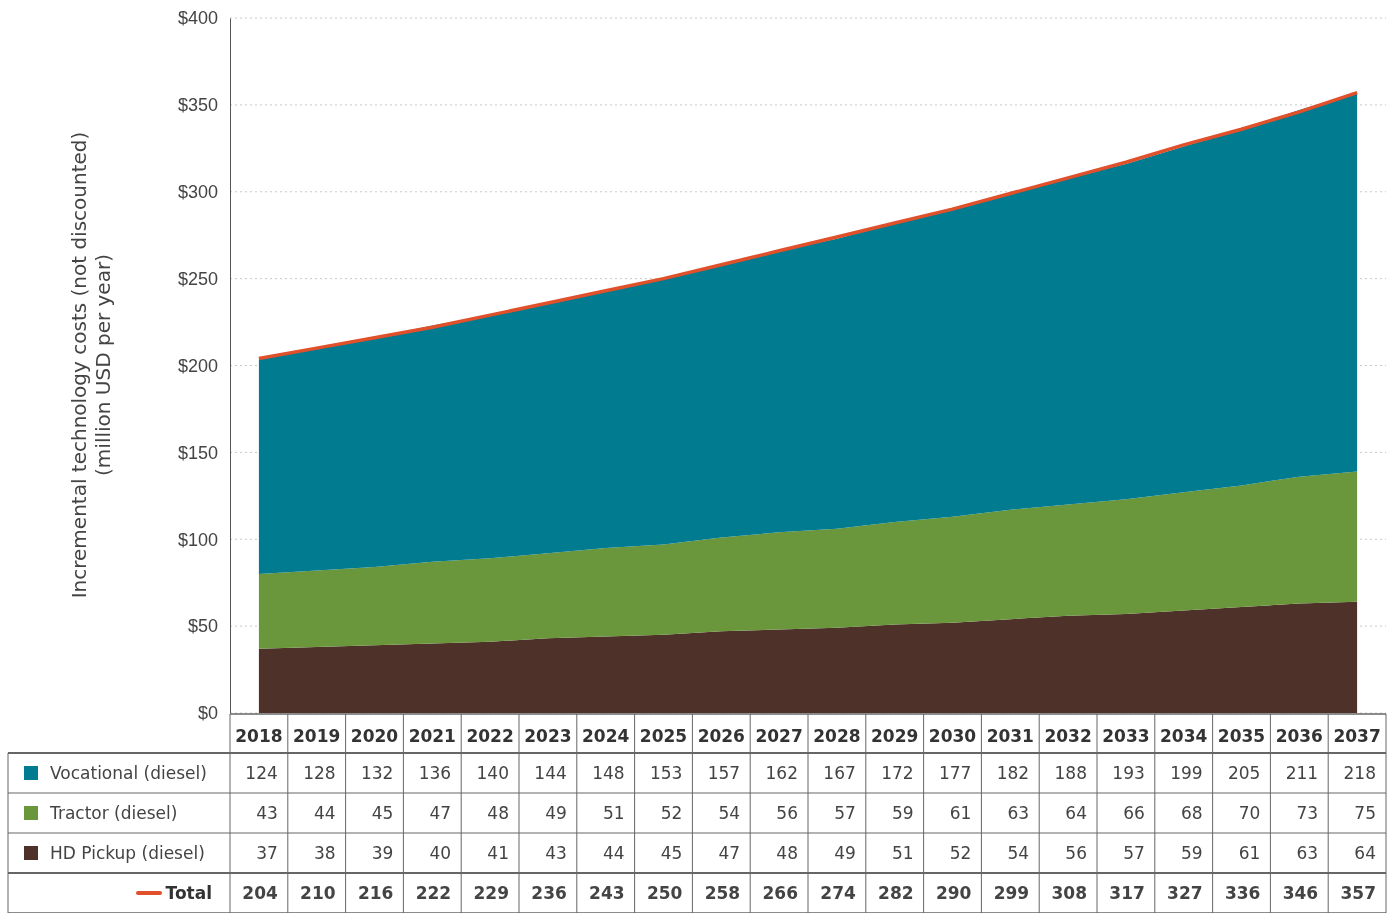  I want to click on data-label: 243, so click(607, 893).